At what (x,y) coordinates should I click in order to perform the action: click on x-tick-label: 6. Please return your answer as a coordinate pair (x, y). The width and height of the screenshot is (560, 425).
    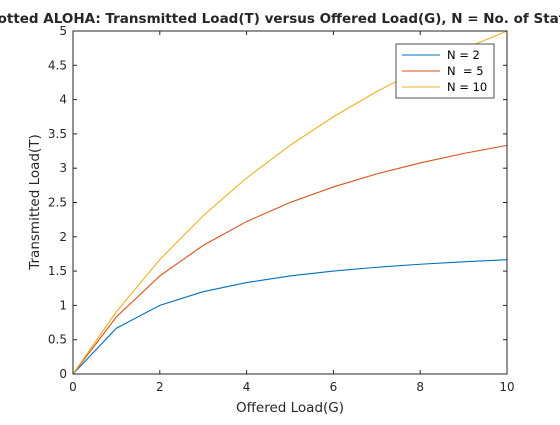
    Looking at the image, I should click on (334, 387).